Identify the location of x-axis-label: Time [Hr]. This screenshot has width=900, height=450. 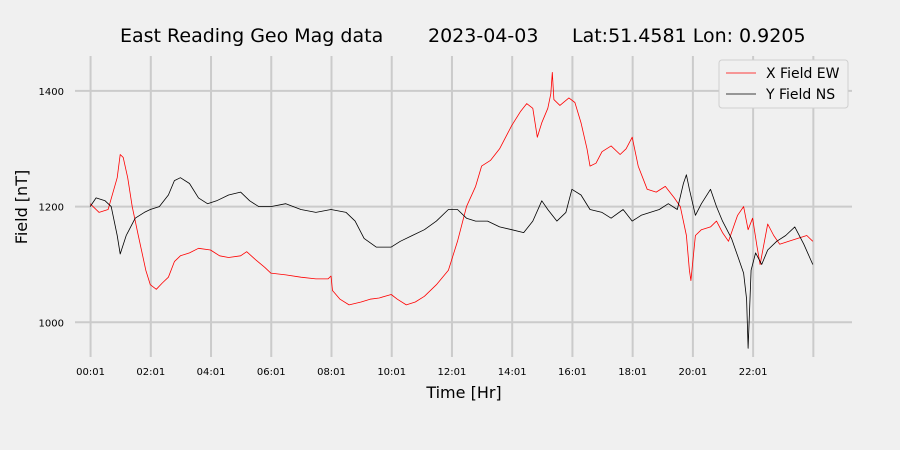
(463, 392).